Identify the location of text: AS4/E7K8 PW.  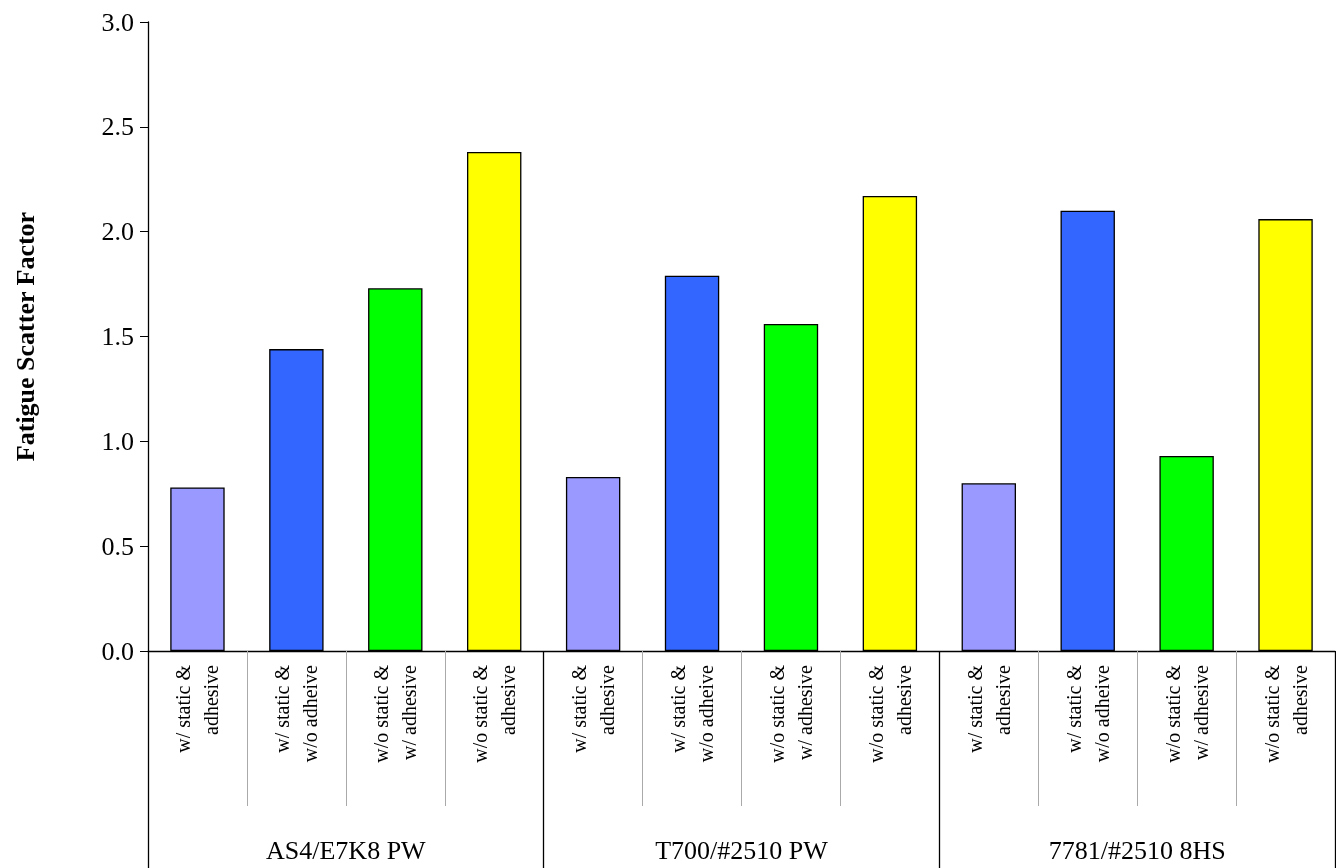
(346, 850).